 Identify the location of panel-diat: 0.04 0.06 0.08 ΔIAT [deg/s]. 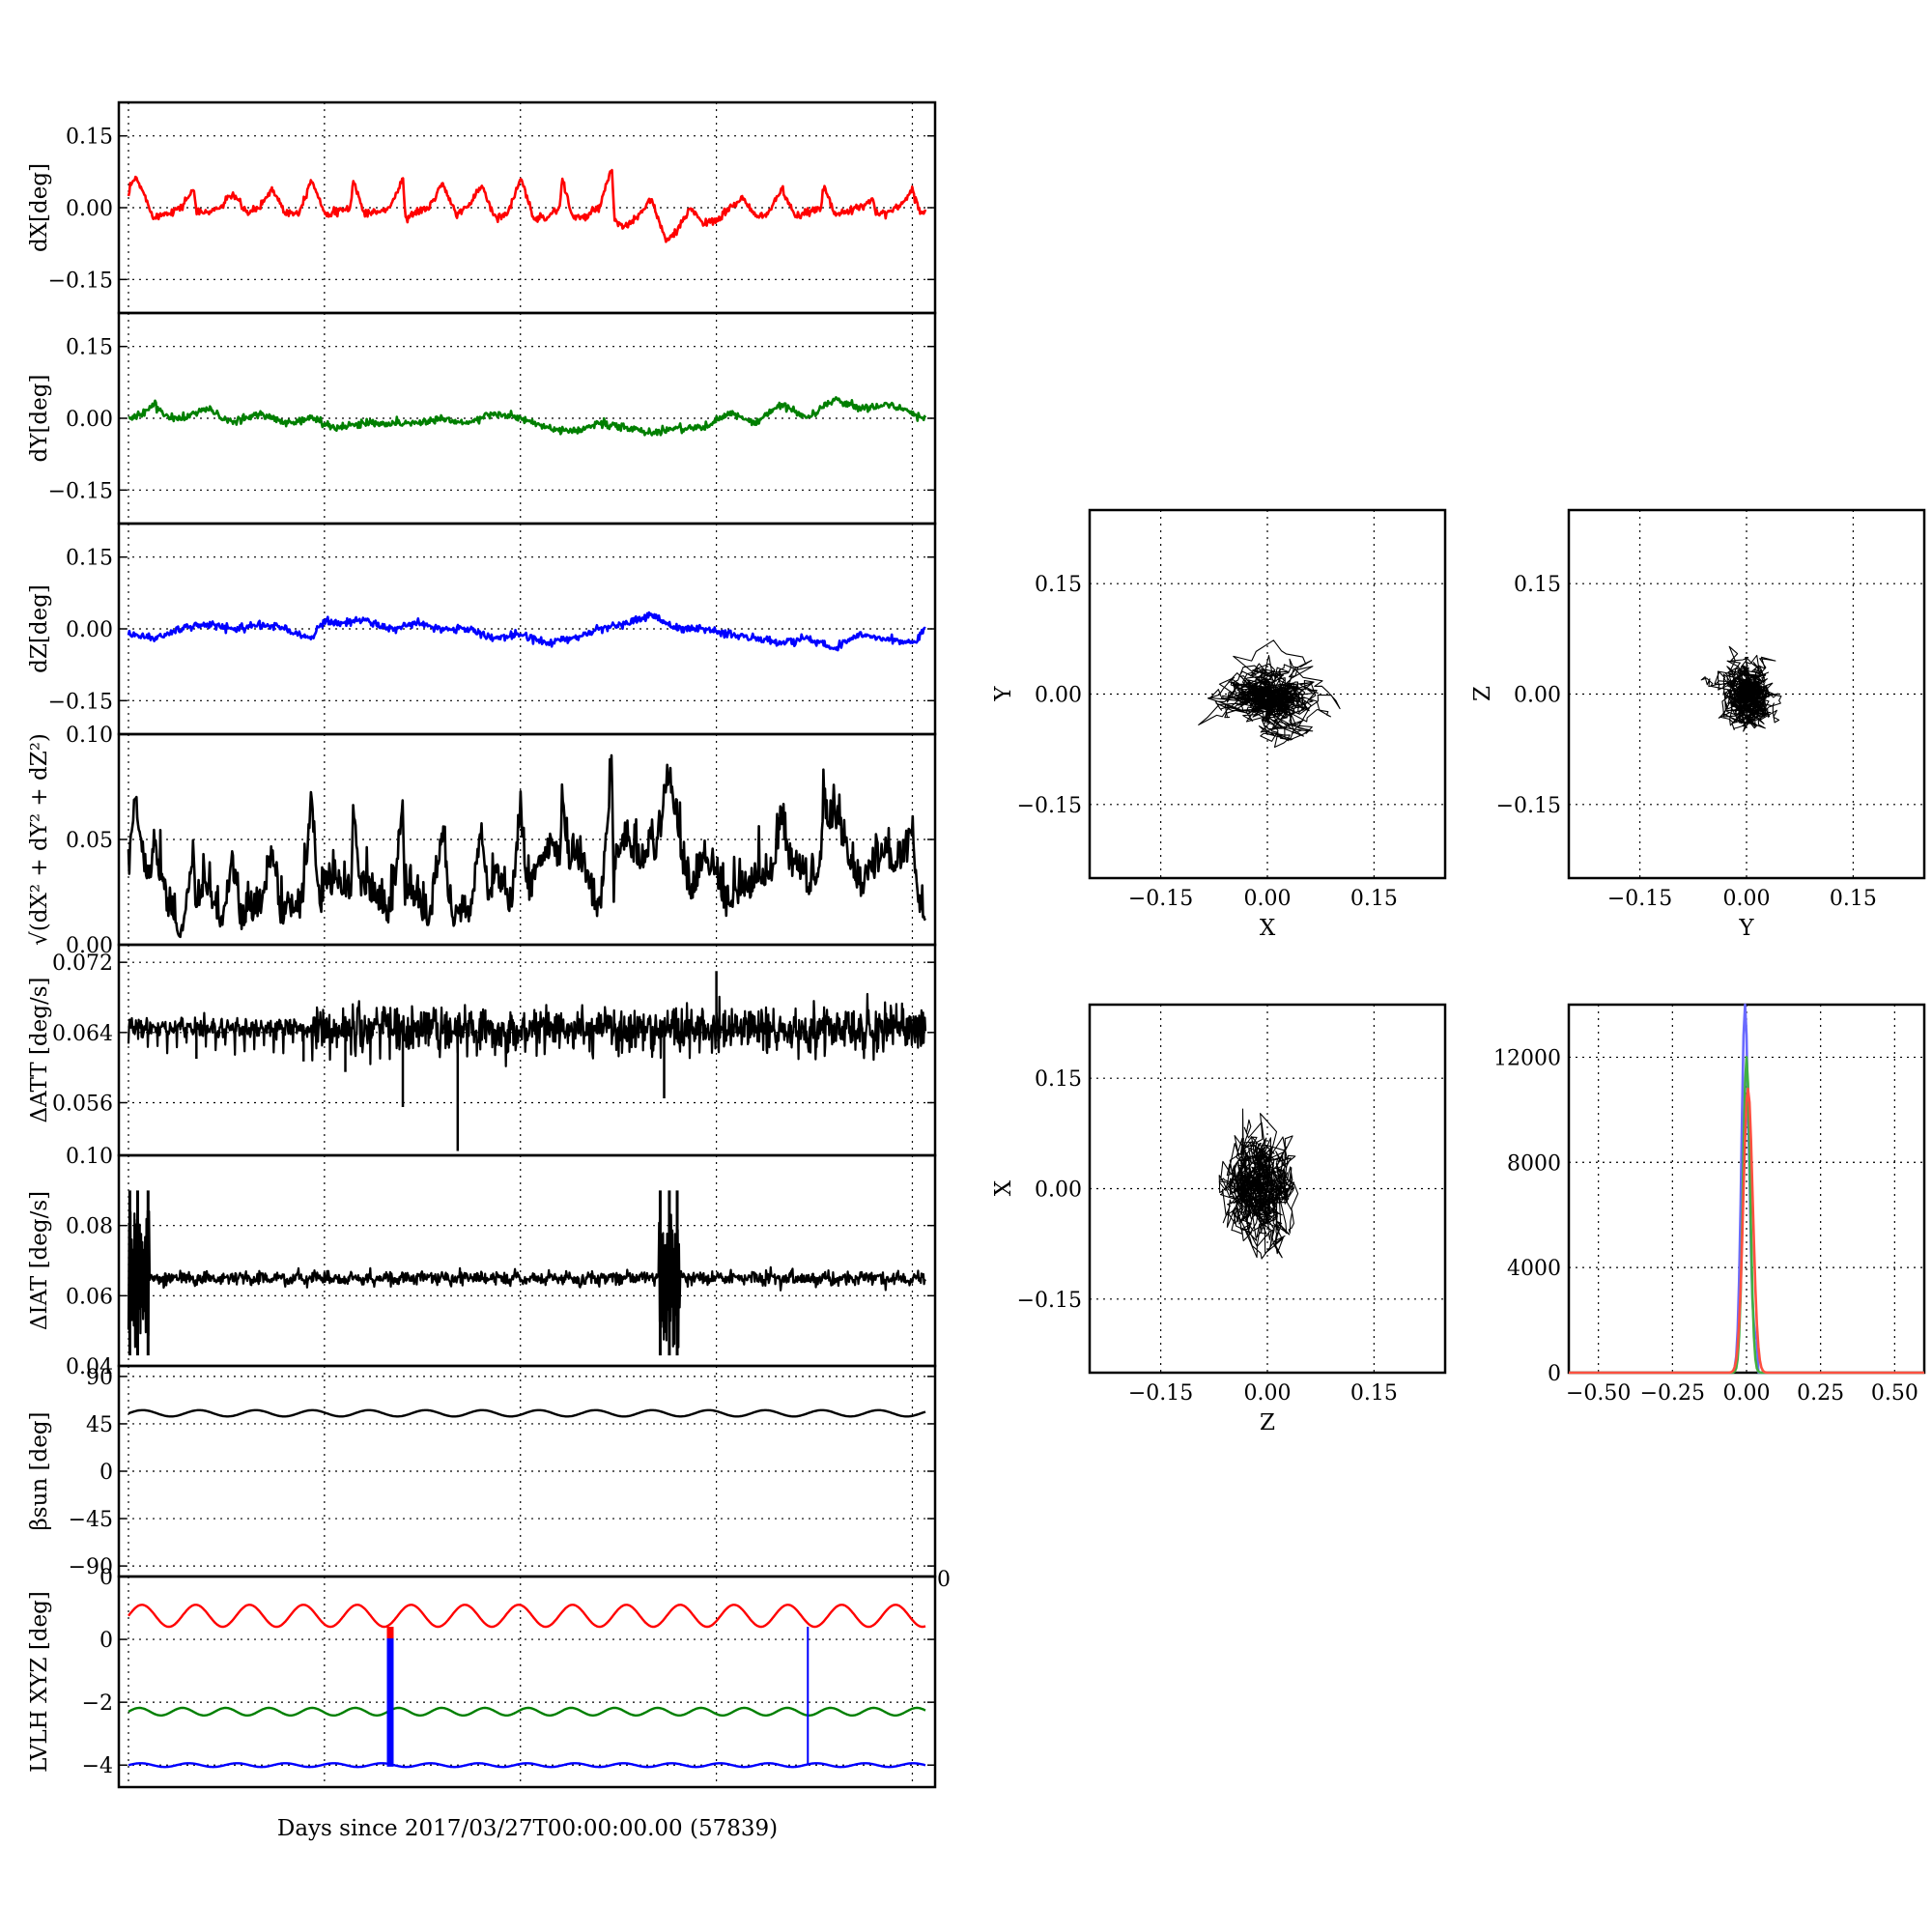
(482, 1266).